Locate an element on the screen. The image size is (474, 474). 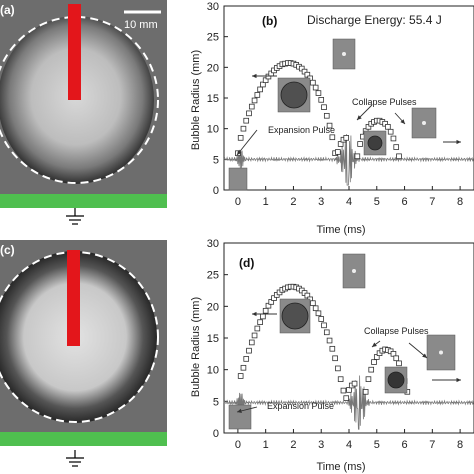
bubble-radius-series is located at coordinates (324, 342).